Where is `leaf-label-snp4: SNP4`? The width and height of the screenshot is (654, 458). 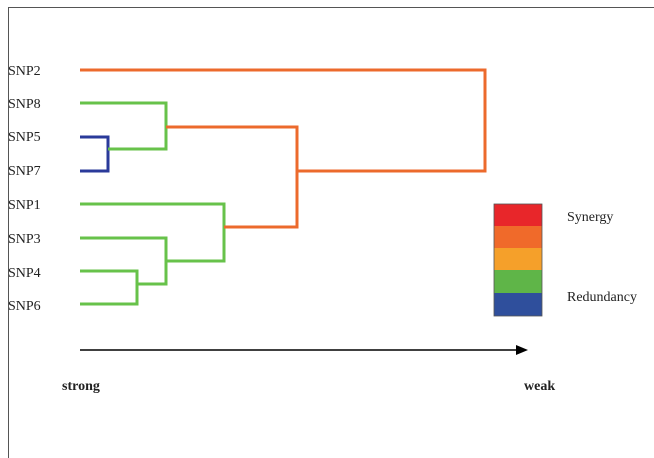
leaf-label-snp4: SNP4 is located at coordinates (24, 273).